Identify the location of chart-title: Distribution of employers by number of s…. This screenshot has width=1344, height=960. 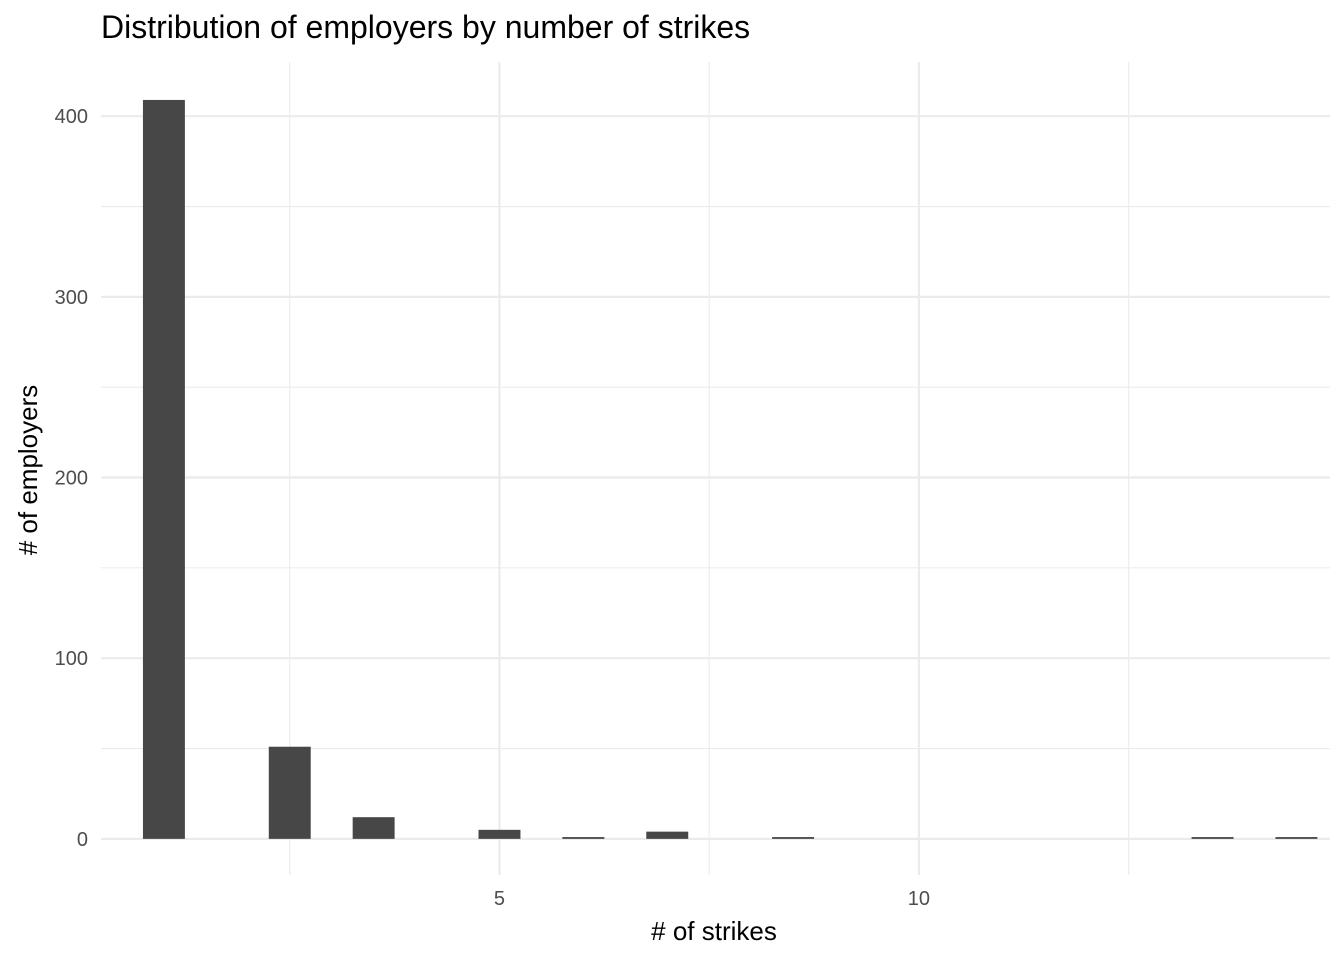
(425, 27).